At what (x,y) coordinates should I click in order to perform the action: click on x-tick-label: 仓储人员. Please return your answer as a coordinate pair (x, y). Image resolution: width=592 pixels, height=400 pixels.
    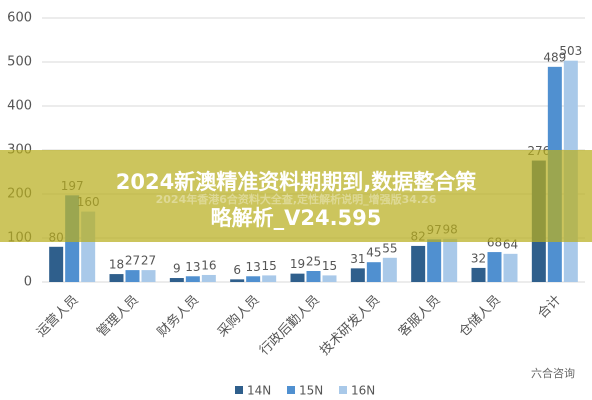
    Looking at the image, I should click on (479, 316).